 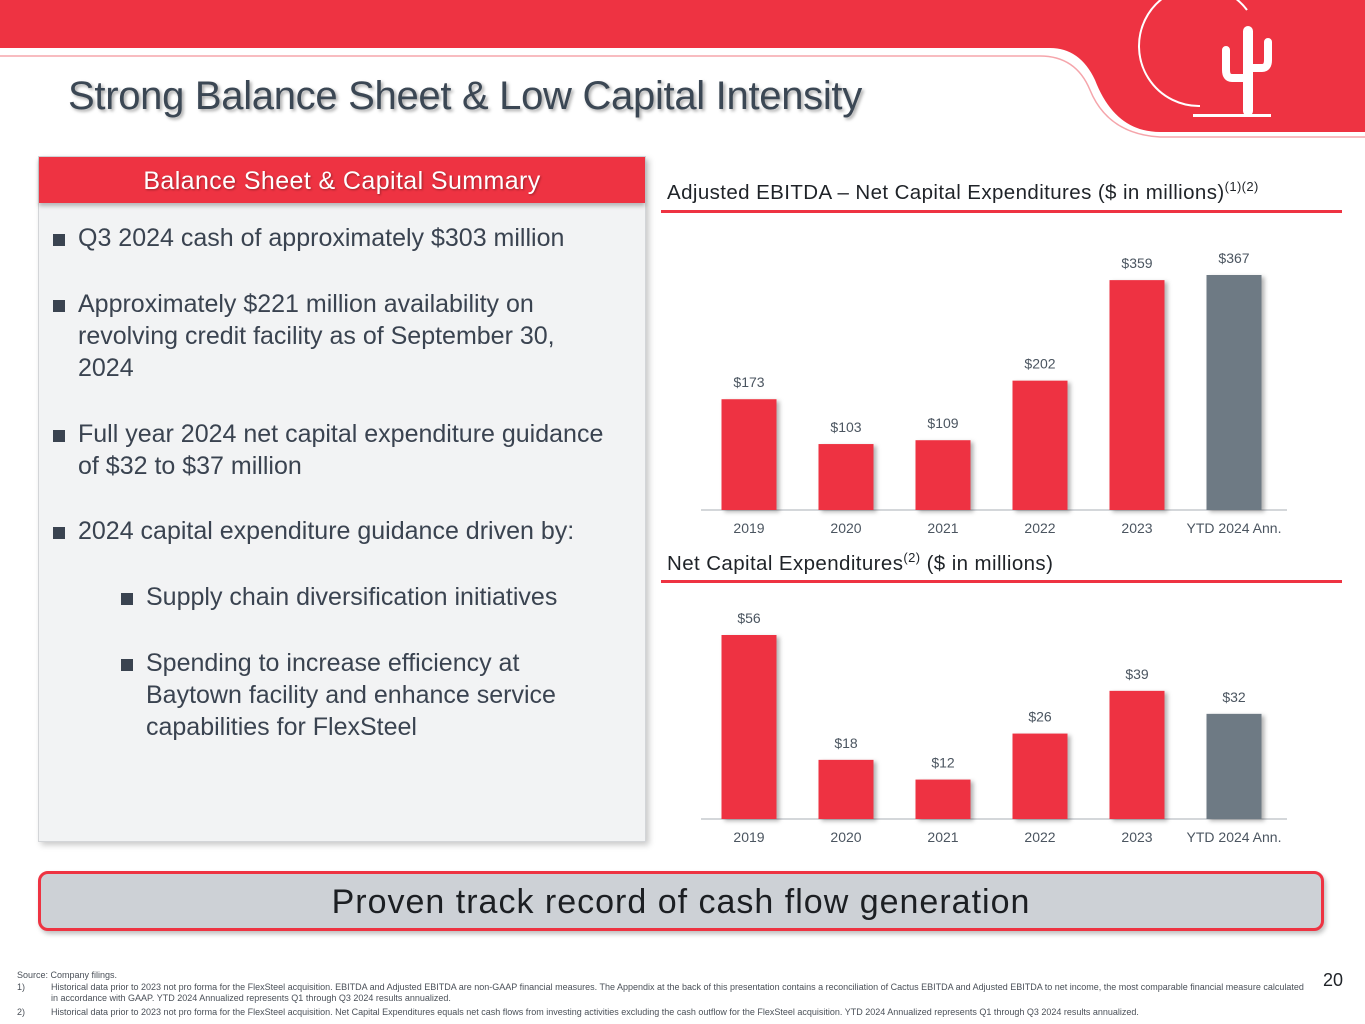 What do you see at coordinates (1040, 717) in the screenshot?
I see `data-label: $26` at bounding box center [1040, 717].